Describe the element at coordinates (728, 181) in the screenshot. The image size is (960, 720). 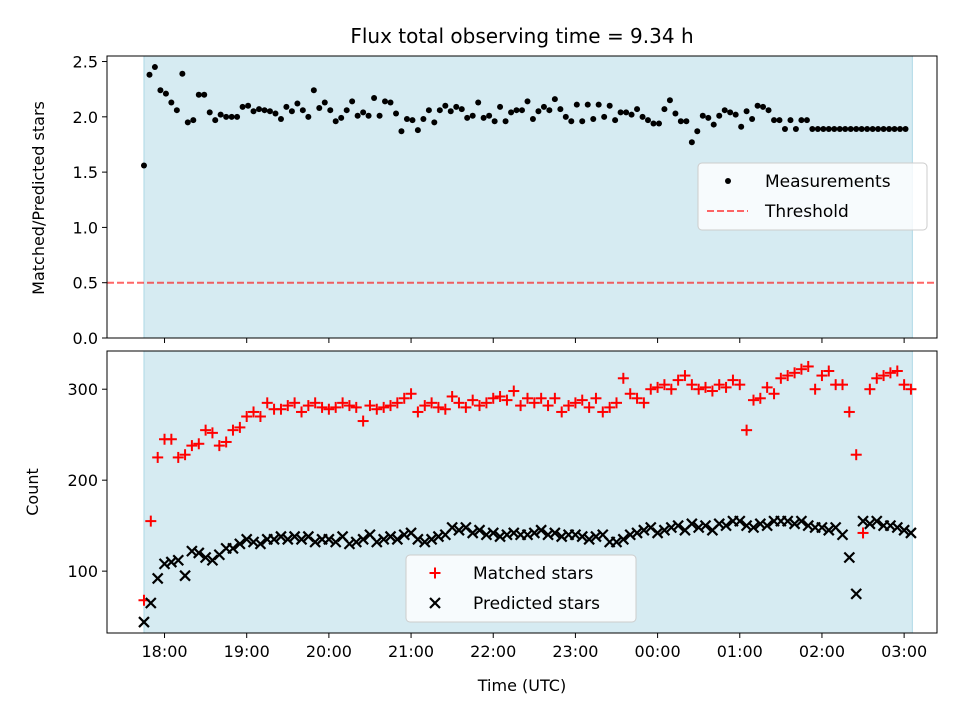
I see `legend-marker-measurements` at that location.